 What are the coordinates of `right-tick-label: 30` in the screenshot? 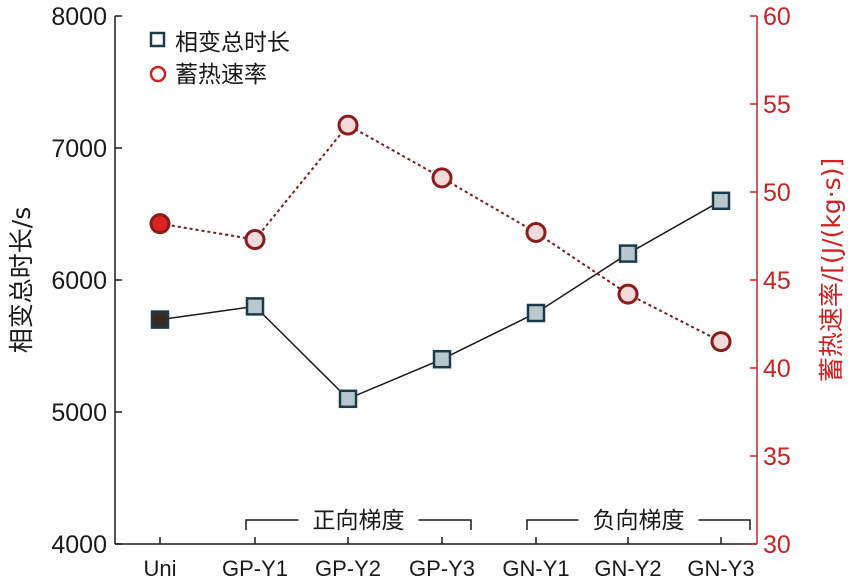 It's located at (777, 545).